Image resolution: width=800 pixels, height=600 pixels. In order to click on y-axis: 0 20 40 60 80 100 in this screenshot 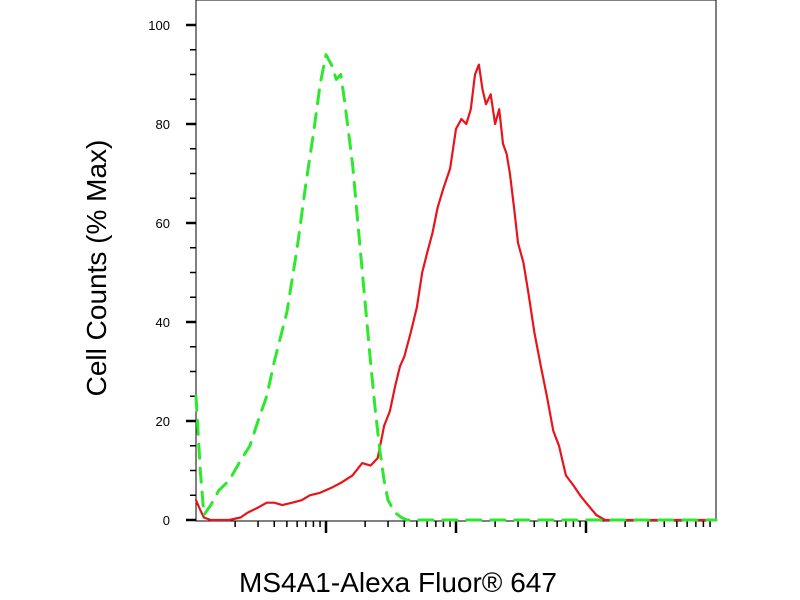, I will do `click(172, 273)`.